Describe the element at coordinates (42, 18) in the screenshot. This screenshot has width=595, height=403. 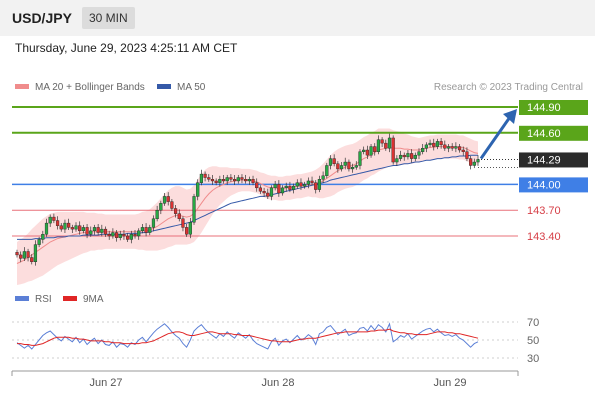
I see `symbol-label: USD/JPY` at that location.